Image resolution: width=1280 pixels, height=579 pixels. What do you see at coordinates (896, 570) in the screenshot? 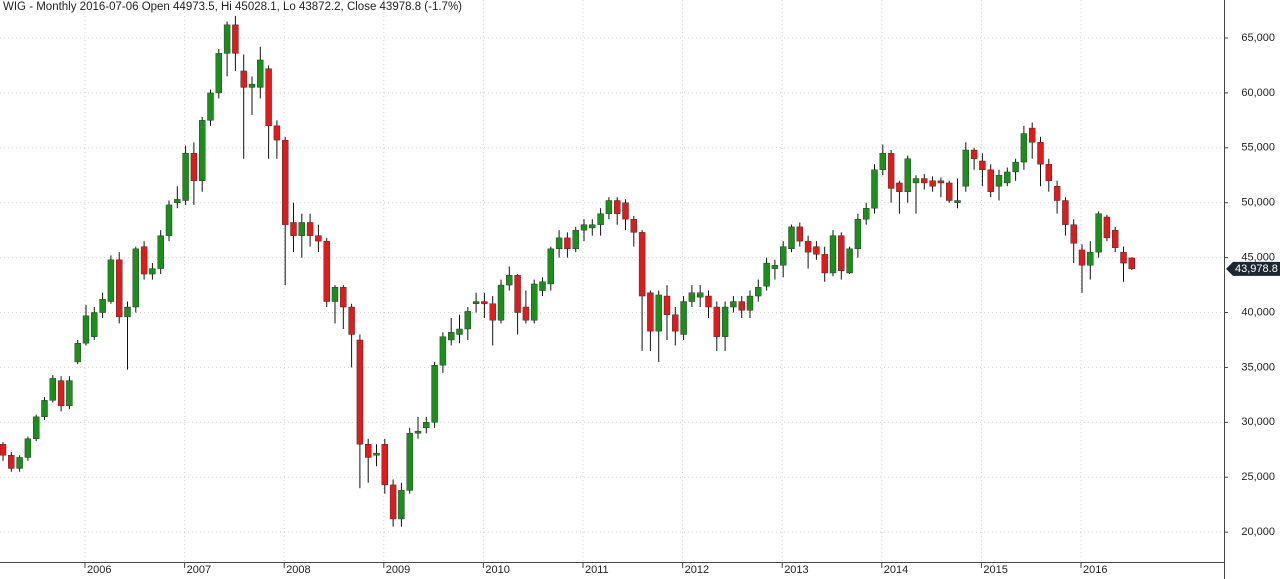
I see `x-tick-label: 2014` at bounding box center [896, 570].